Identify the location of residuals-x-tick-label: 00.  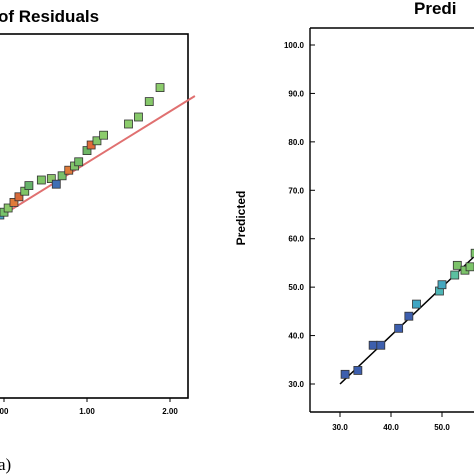
(4, 411).